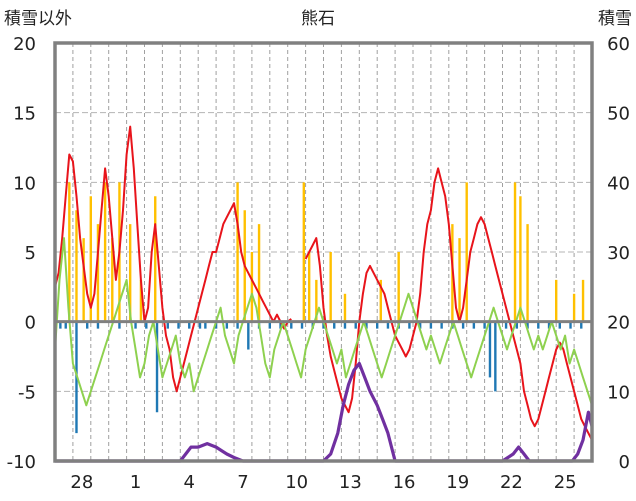 This screenshot has height=501, width=636. I want to click on left-tick-label: 15, so click(24, 114).